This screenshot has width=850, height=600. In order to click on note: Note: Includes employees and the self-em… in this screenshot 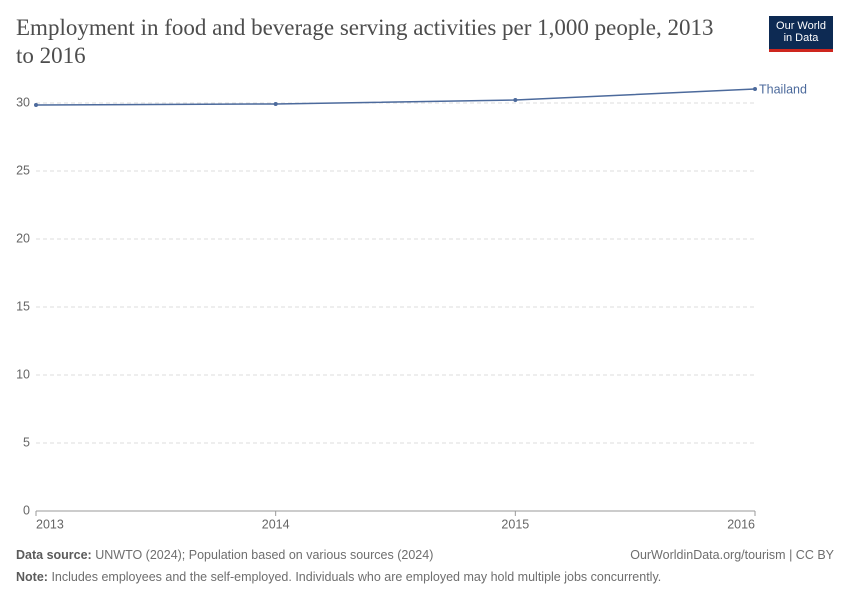, I will do `click(338, 577)`.